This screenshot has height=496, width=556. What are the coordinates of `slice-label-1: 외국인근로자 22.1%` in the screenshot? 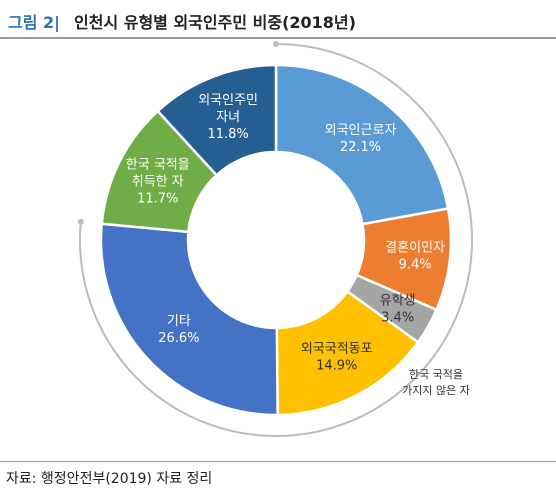 It's located at (361, 139).